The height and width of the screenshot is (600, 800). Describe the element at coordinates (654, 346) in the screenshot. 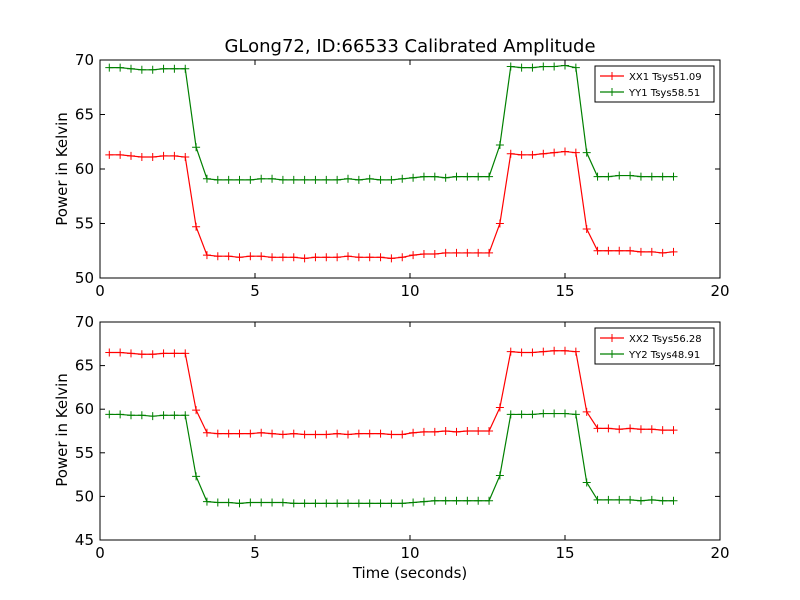

I see `legend: XX2 Tsys56.28 YY2 Tsys48.91` at that location.